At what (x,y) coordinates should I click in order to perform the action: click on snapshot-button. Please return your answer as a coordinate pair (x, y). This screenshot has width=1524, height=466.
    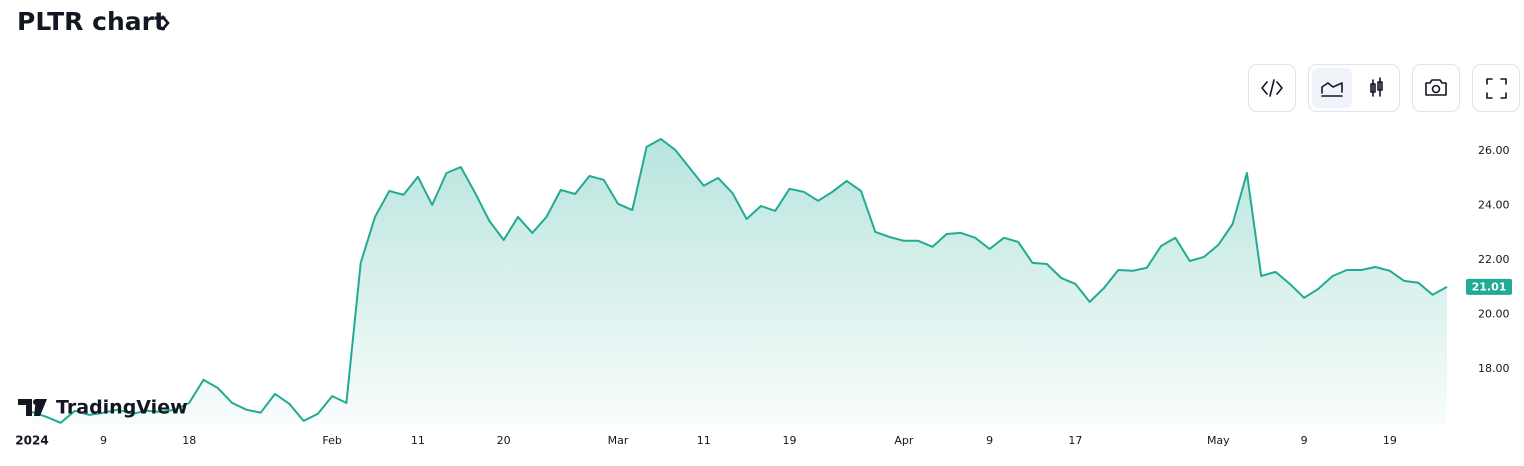
    Looking at the image, I should click on (1436, 88).